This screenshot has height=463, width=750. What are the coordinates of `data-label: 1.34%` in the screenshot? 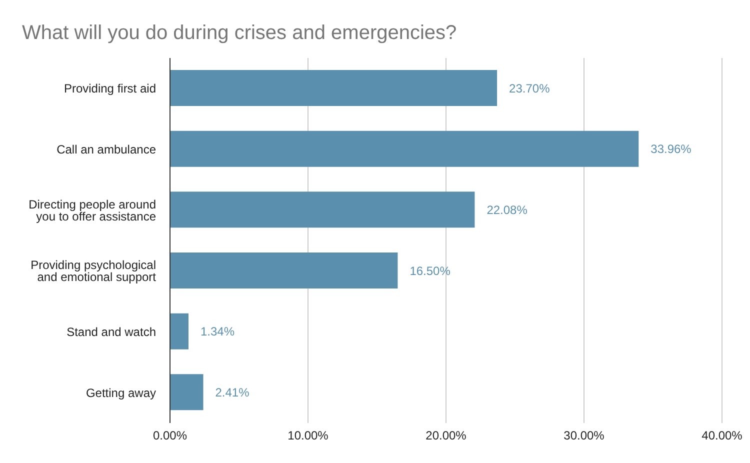 It's located at (217, 331).